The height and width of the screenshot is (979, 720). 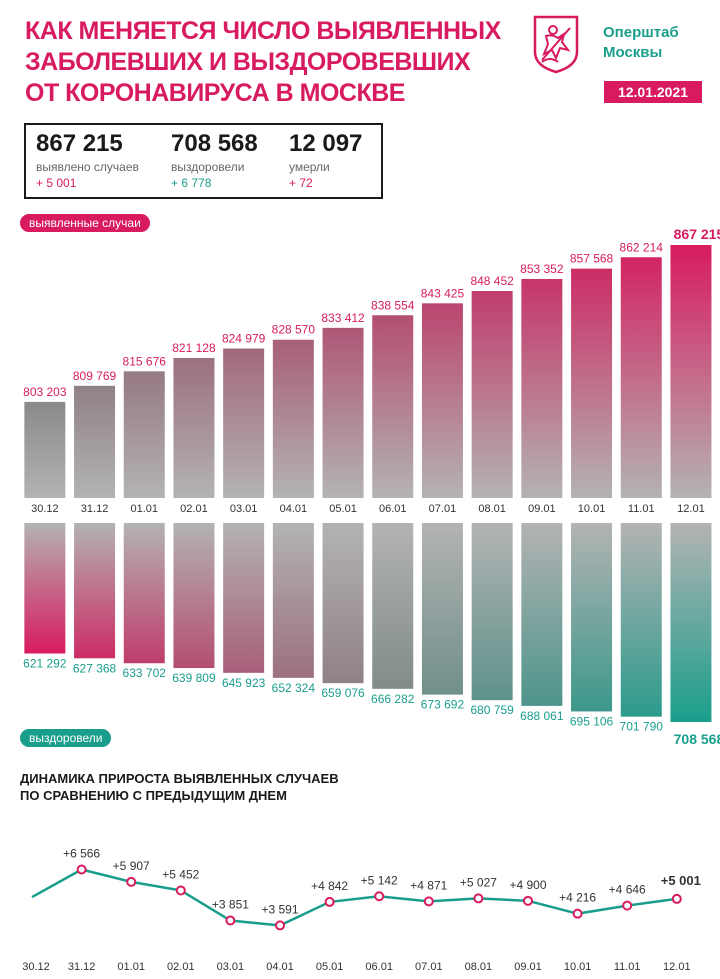 What do you see at coordinates (528, 967) in the screenshot?
I see `line-date-label: 09.01` at bounding box center [528, 967].